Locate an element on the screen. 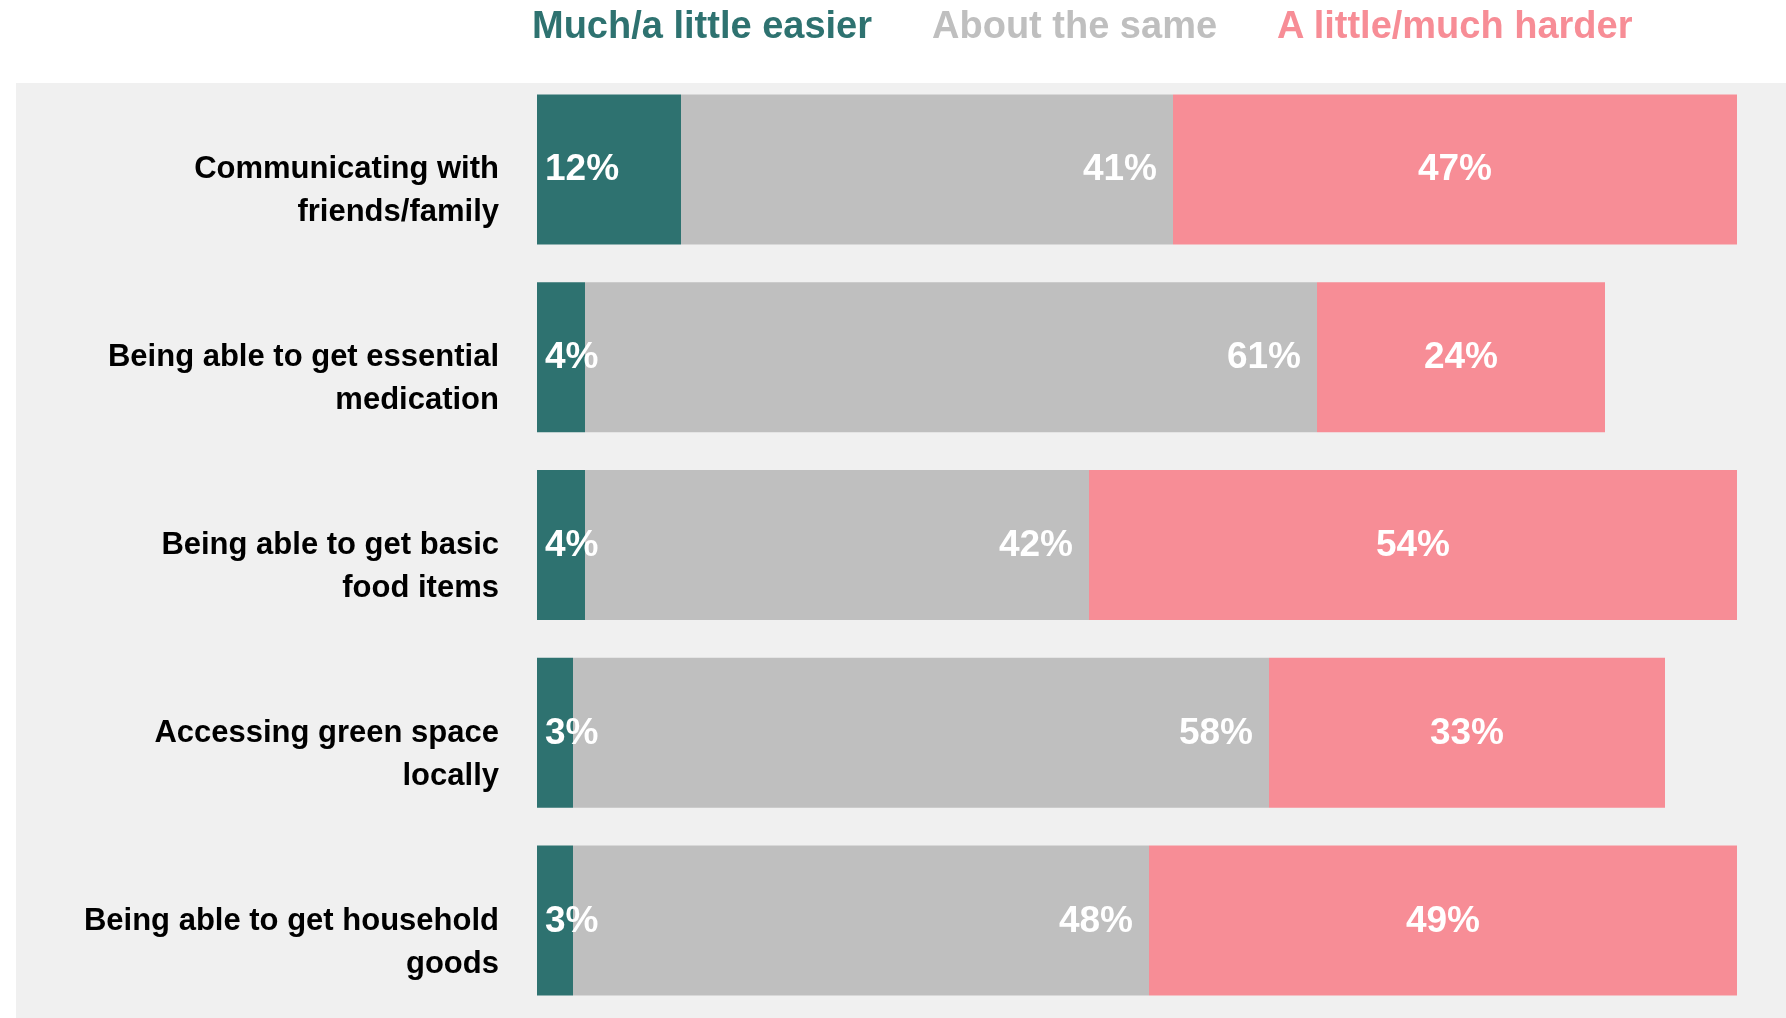  data-label: 58% is located at coordinates (1215, 731).